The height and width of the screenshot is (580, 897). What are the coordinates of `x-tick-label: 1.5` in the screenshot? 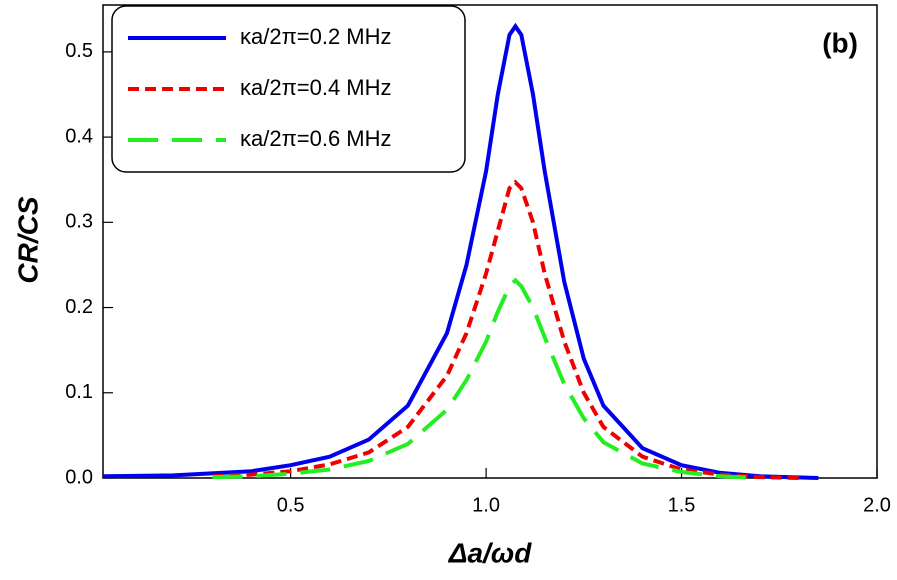 It's located at (682, 505).